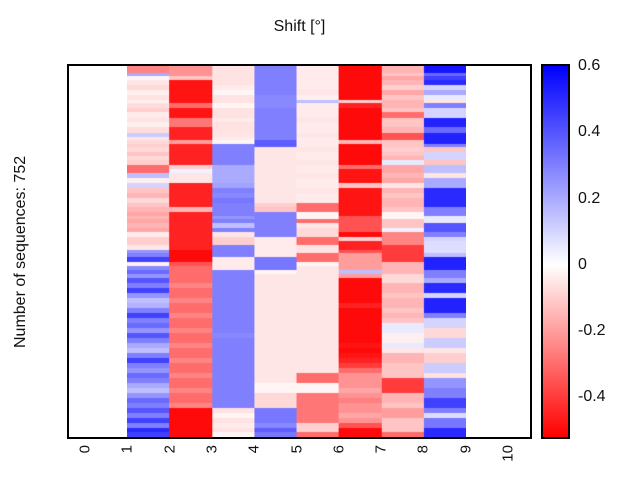  What do you see at coordinates (20, 251) in the screenshot?
I see `y-axis-label: Number of sequences: 752` at bounding box center [20, 251].